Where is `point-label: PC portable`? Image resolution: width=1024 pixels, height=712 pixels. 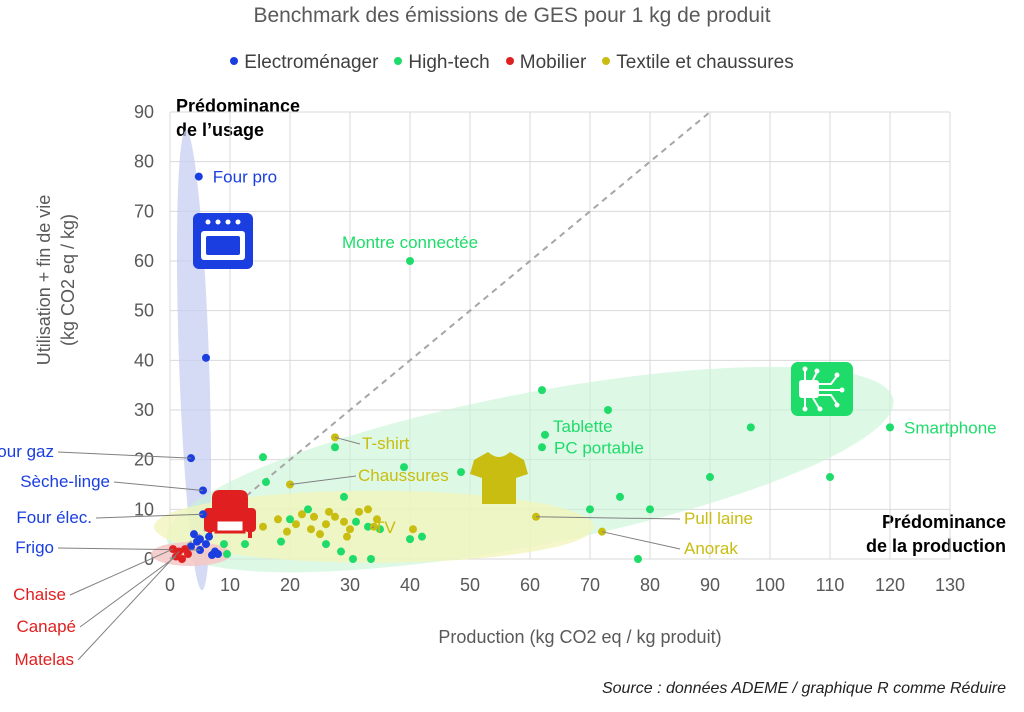 point-label: PC portable is located at coordinates (599, 447).